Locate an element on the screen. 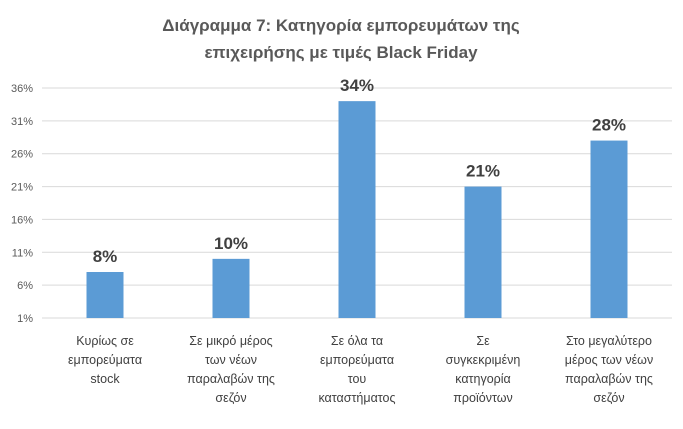 The image size is (683, 429). y-tick-label: 26% is located at coordinates (22, 155).